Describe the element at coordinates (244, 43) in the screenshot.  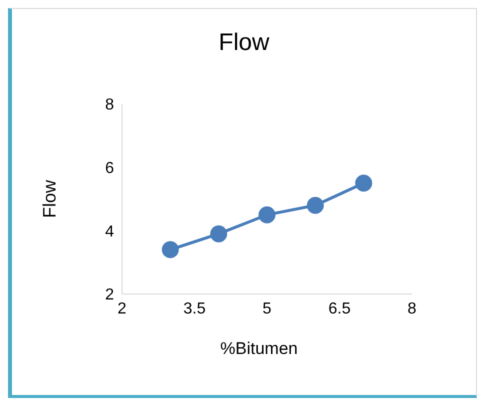
I see `chart-title: Flow` at that location.